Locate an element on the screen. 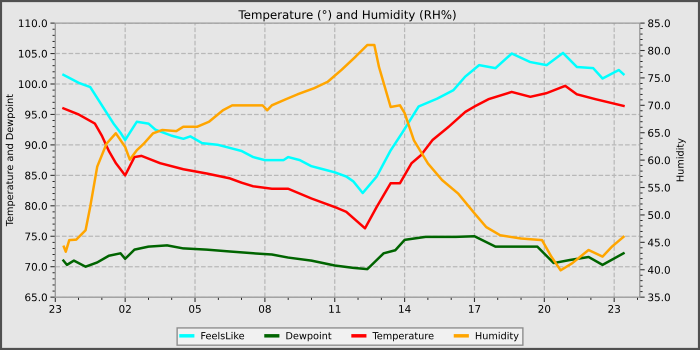  y2-tick-label: 85.0 is located at coordinates (659, 23).